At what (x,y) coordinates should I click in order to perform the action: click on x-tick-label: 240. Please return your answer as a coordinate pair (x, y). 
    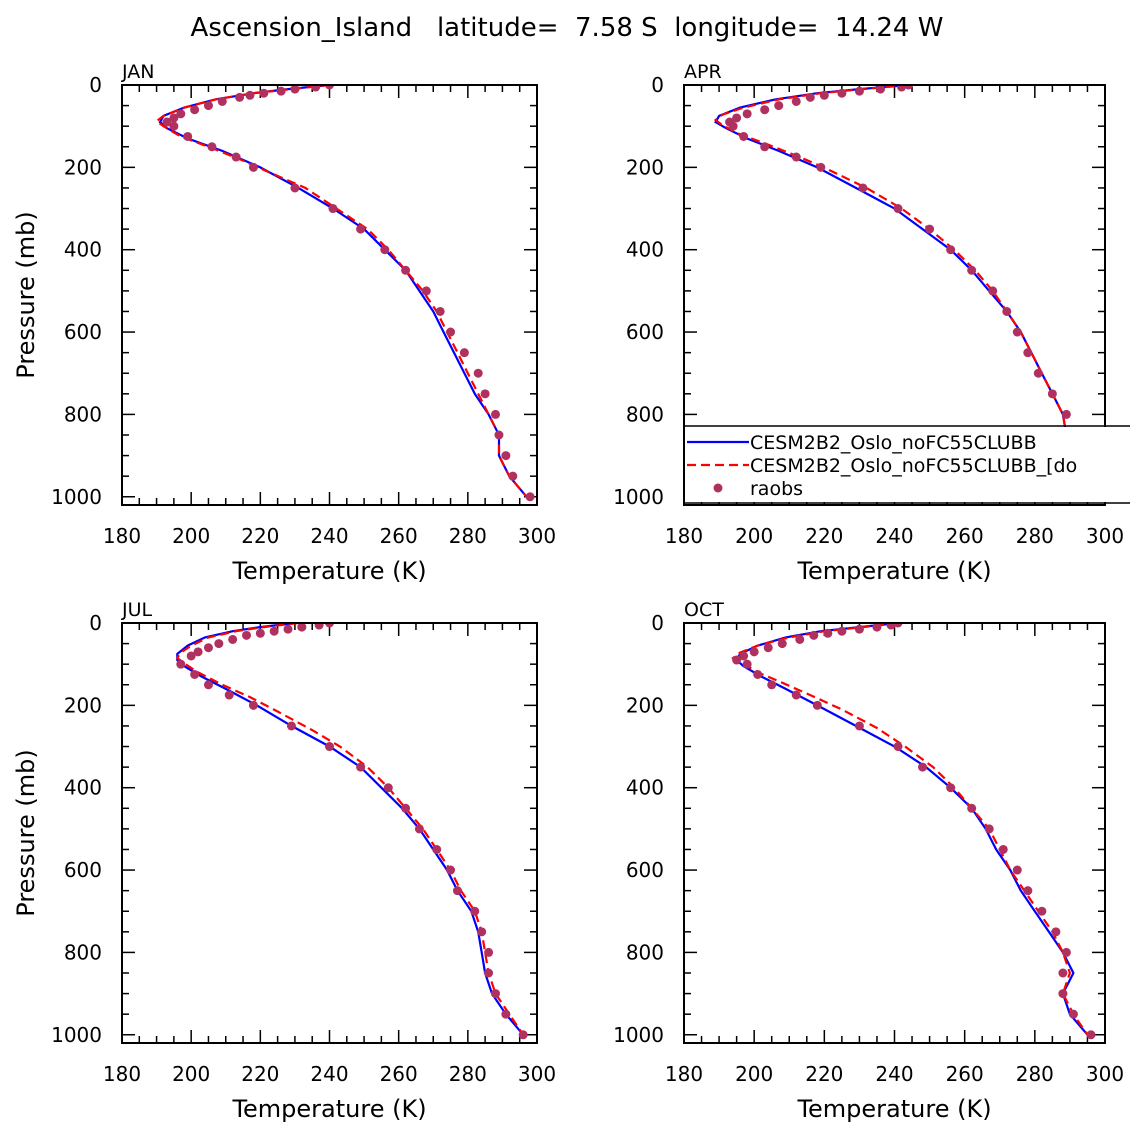
    Looking at the image, I should click on (329, 1074).